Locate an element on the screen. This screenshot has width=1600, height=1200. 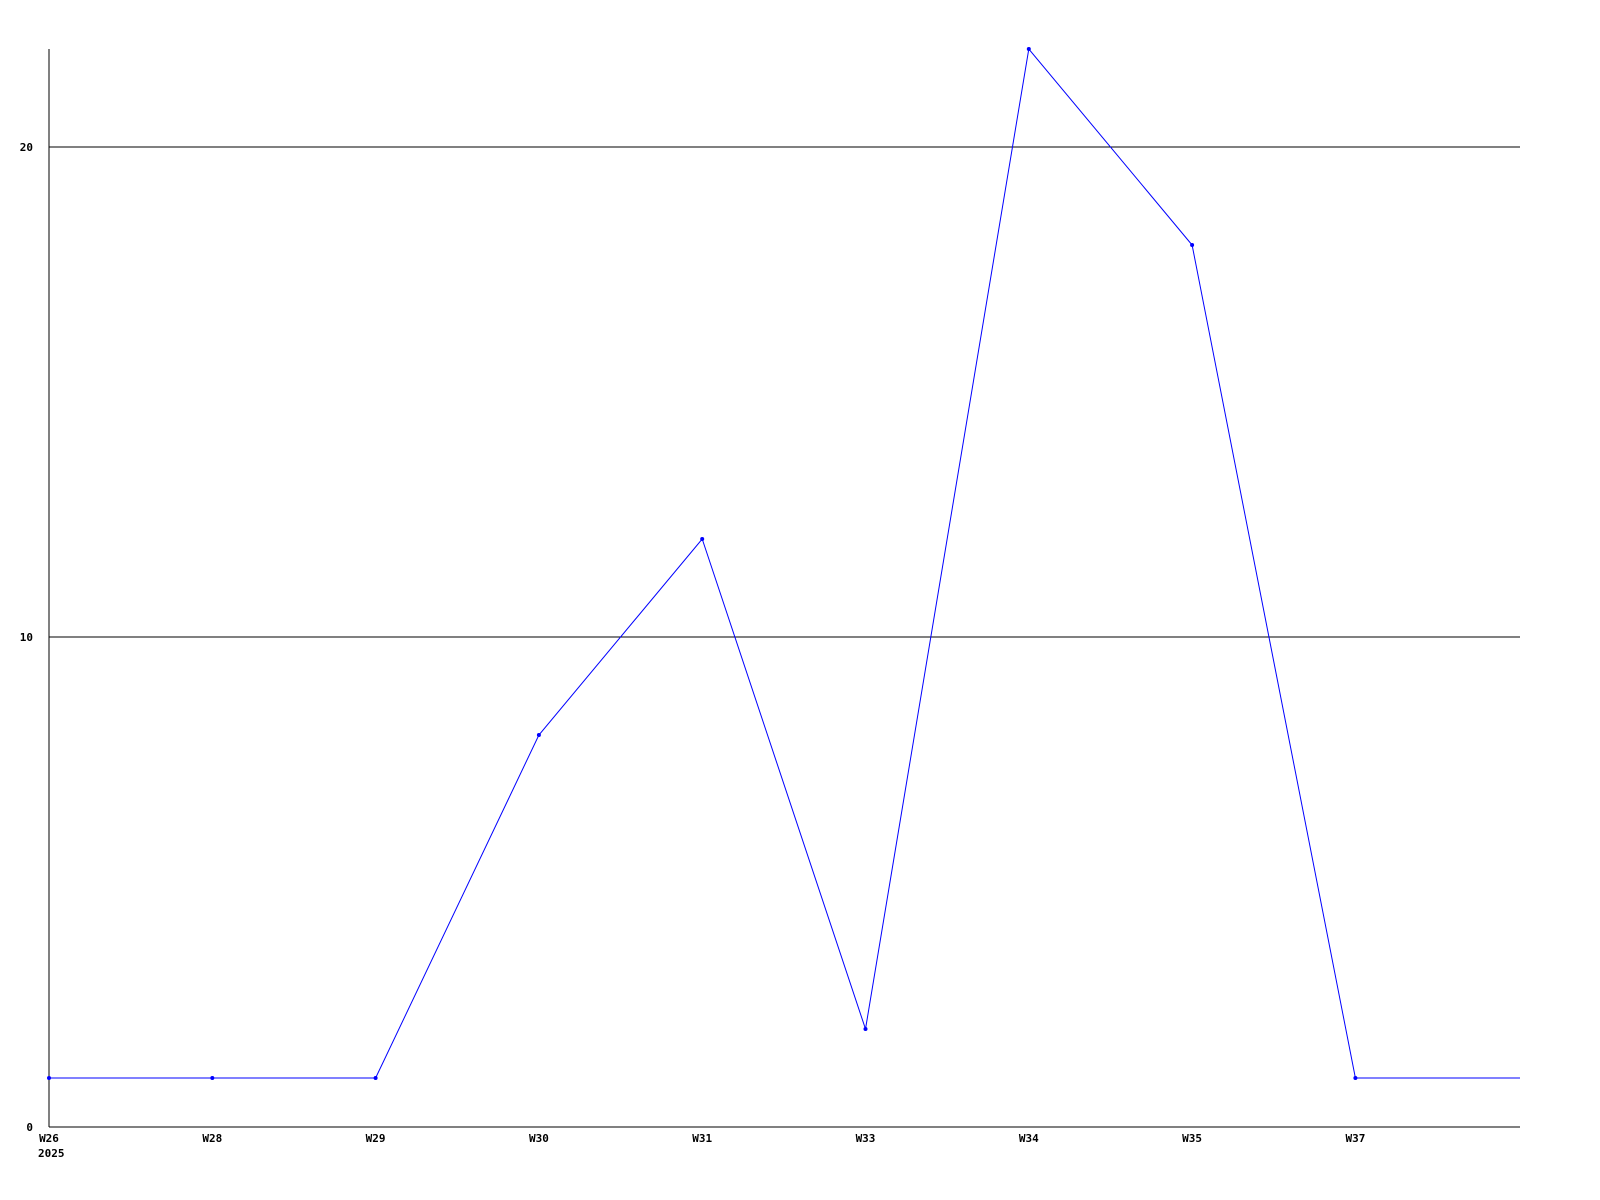
x-tick-label: W34 is located at coordinates (1029, 1138).